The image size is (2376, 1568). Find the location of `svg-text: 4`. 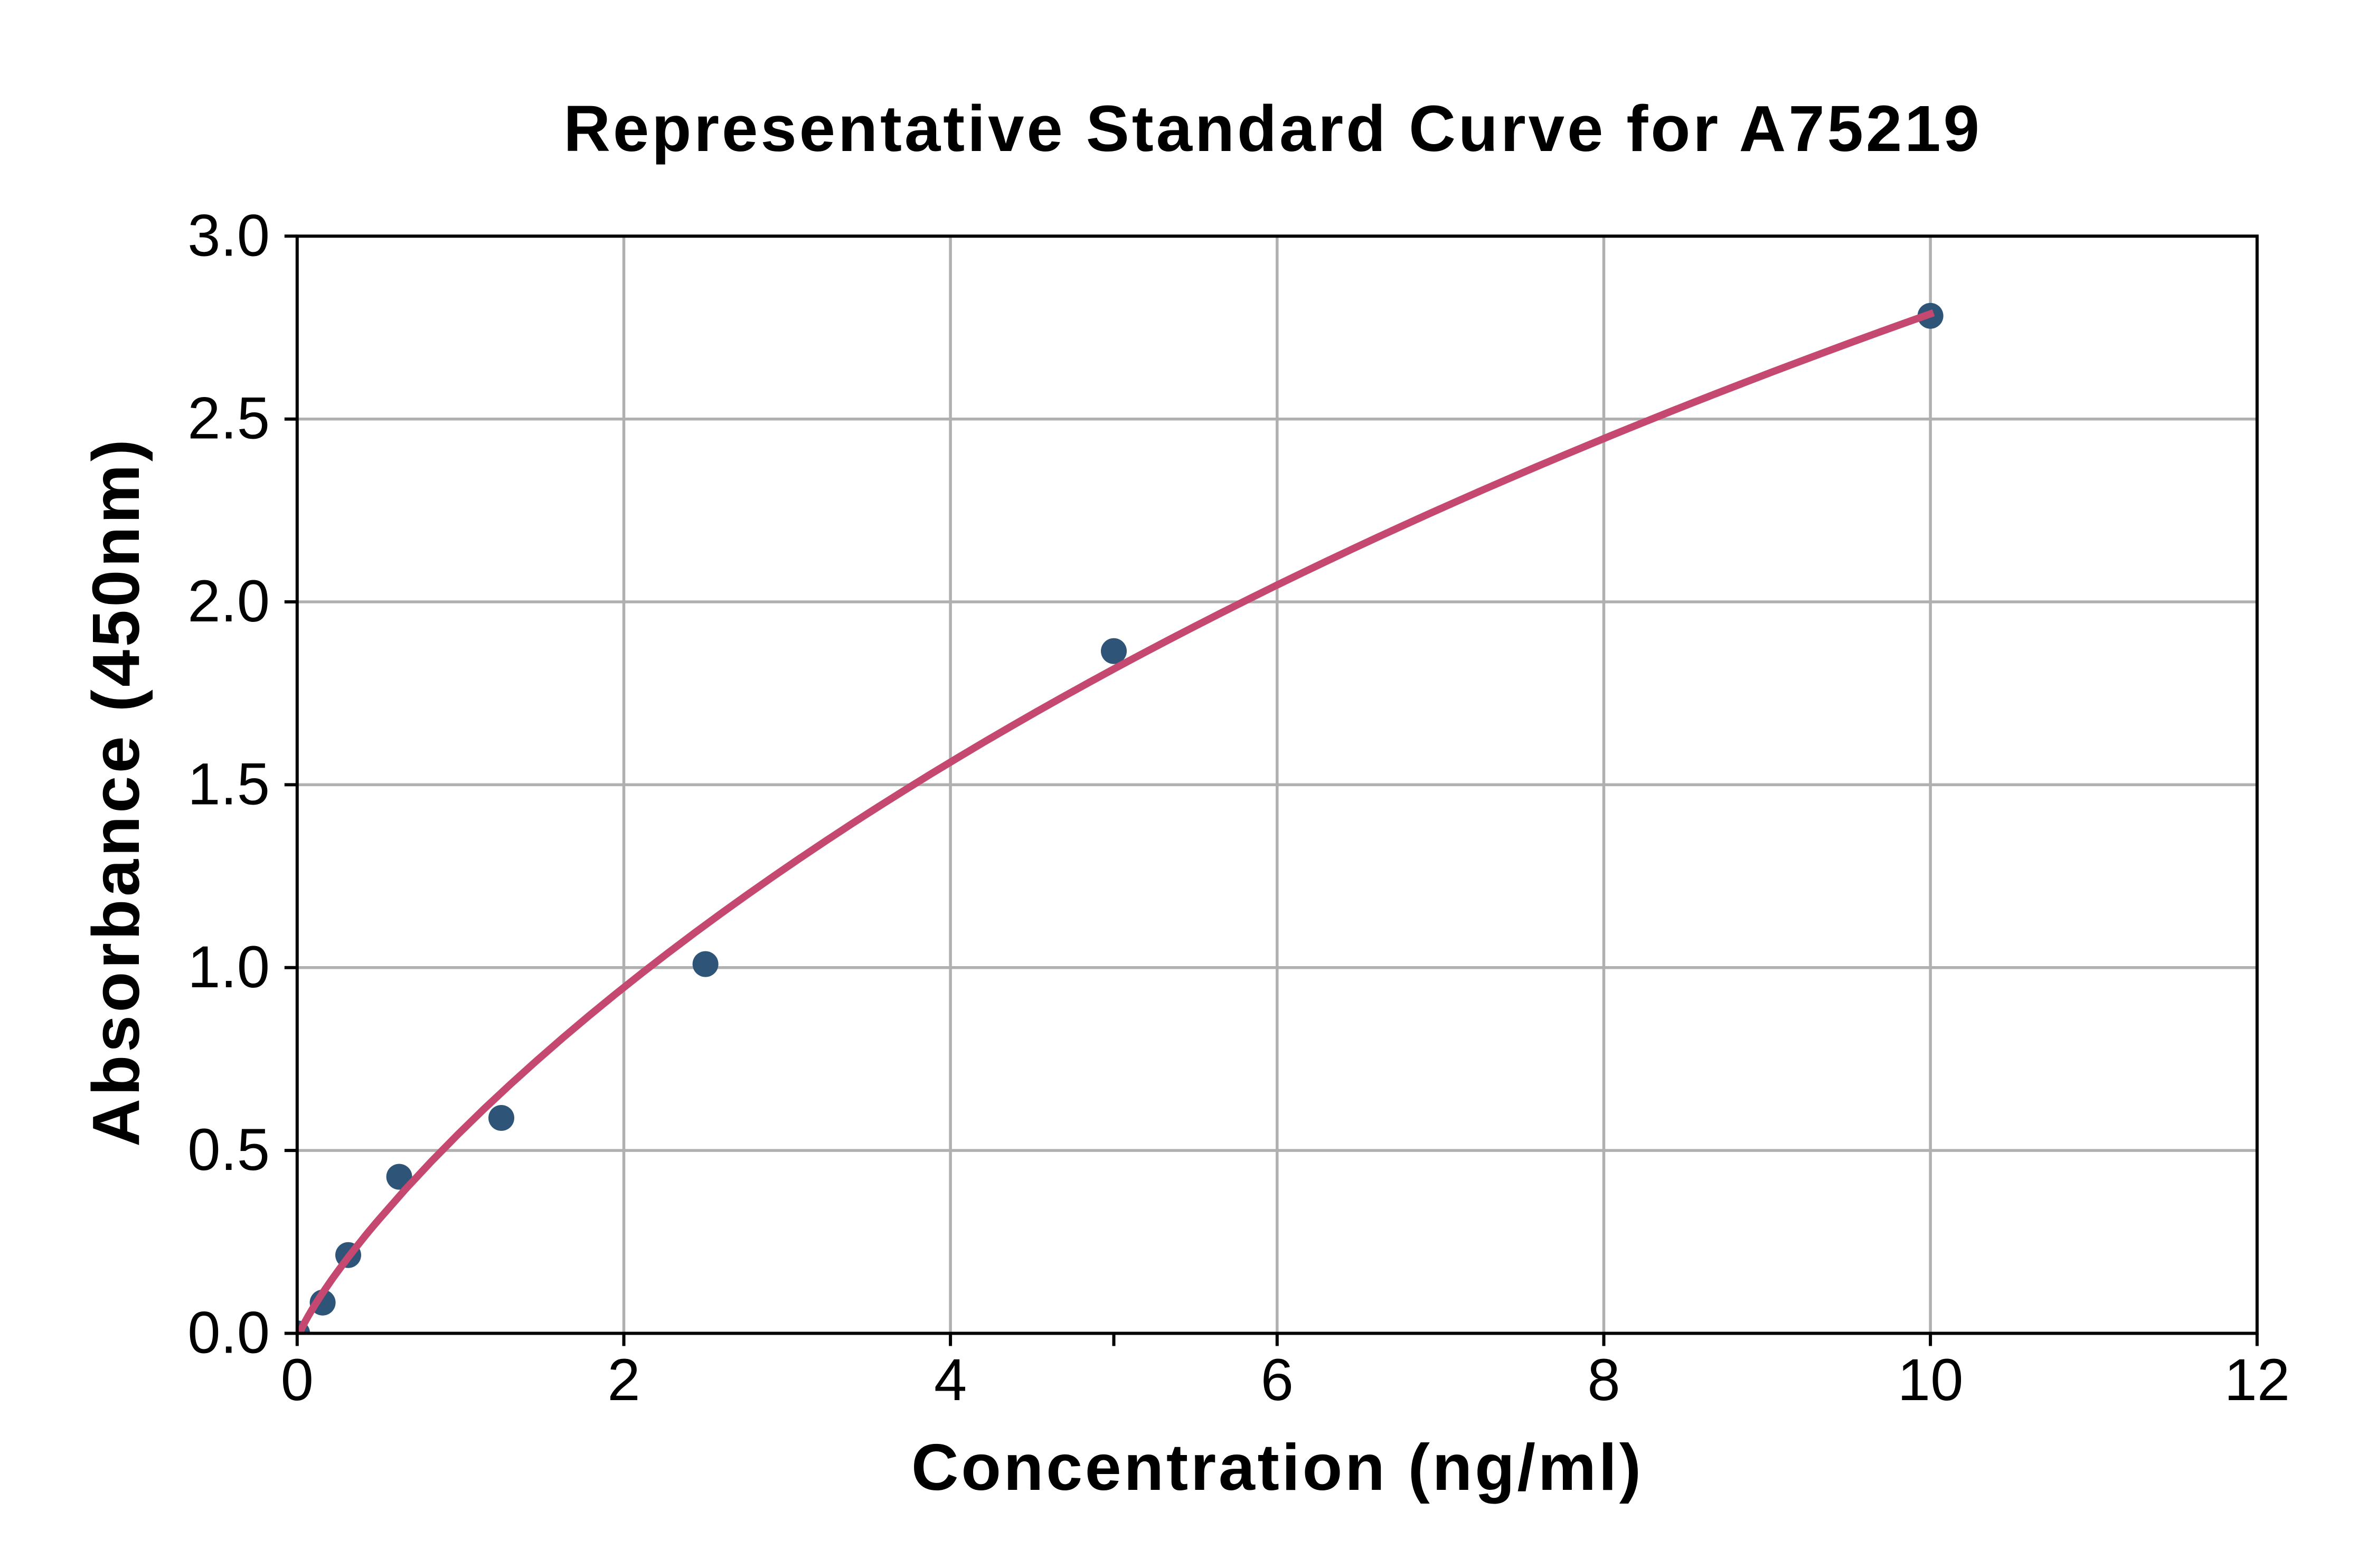

svg-text: 4 is located at coordinates (951, 1380).